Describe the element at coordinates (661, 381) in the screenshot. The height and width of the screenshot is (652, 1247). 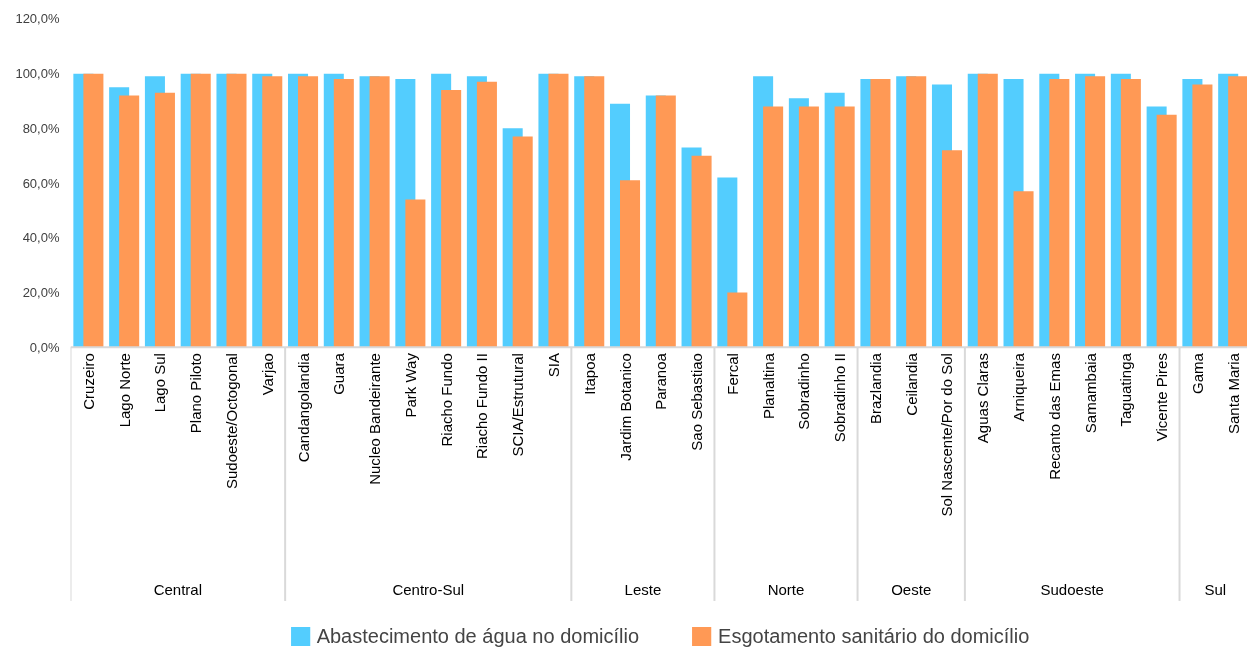
I see `x-tick-label: Paranoa` at that location.